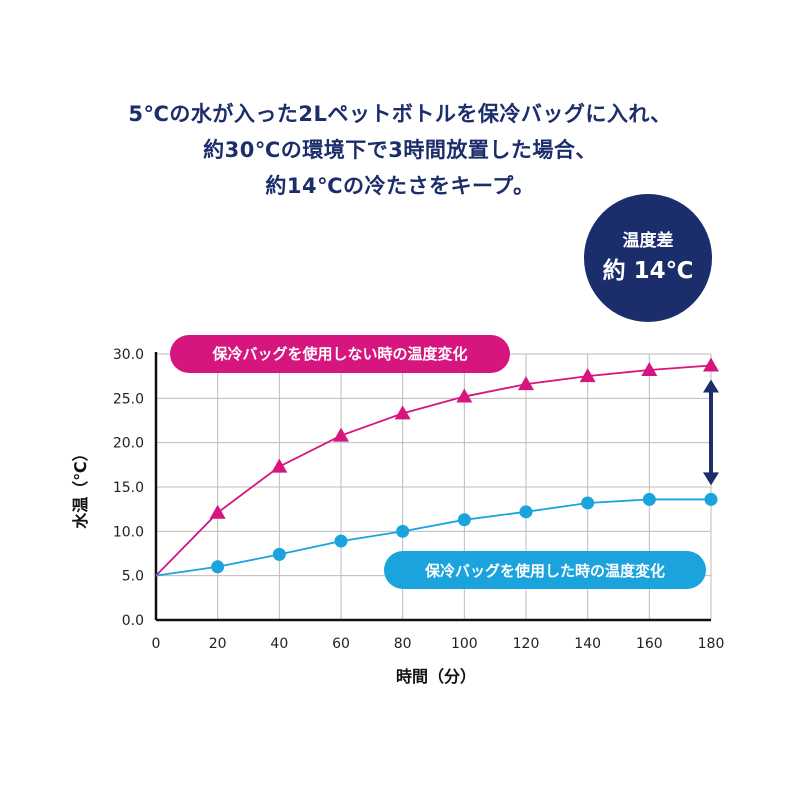 This screenshot has width=800, height=800. What do you see at coordinates (526, 644) in the screenshot?
I see `x-tick-label: 120` at bounding box center [526, 644].